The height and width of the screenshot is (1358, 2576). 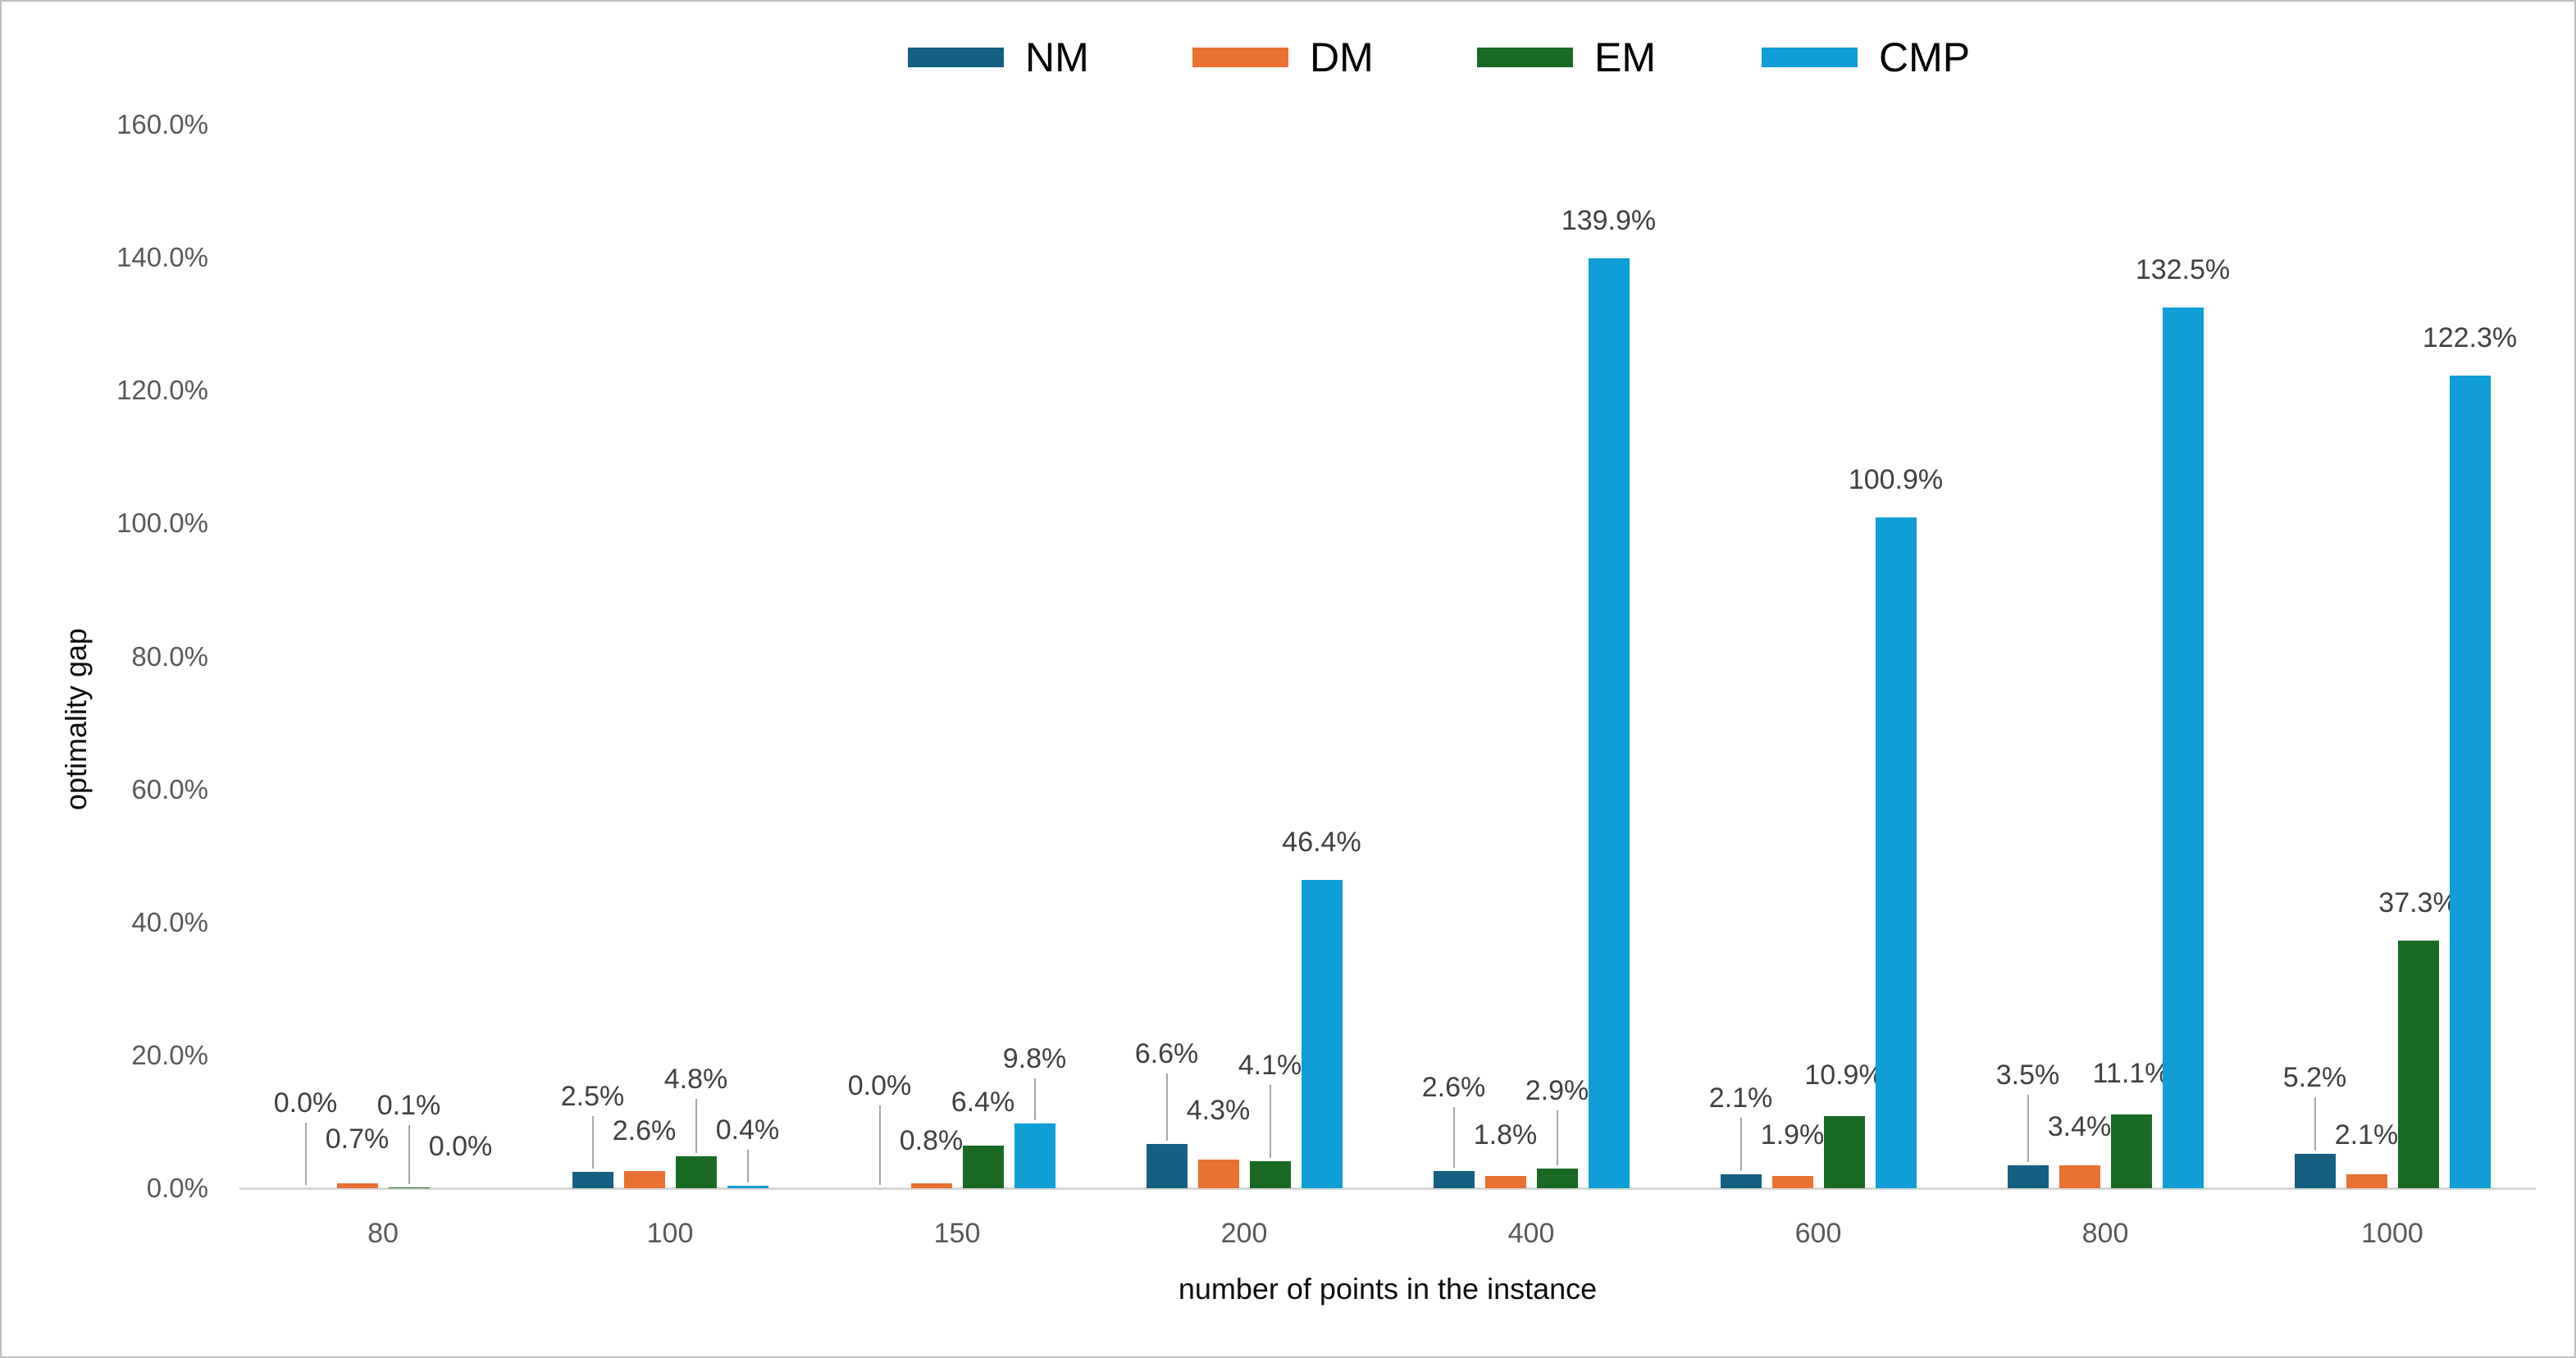 I want to click on x-tick-label: 600, so click(x=1818, y=1234).